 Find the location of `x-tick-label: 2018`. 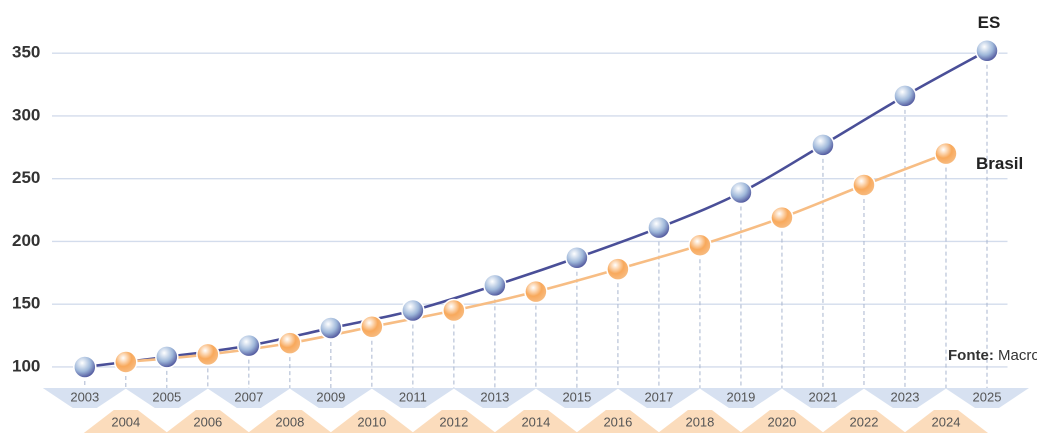

x-tick-label: 2018 is located at coordinates (699, 421).